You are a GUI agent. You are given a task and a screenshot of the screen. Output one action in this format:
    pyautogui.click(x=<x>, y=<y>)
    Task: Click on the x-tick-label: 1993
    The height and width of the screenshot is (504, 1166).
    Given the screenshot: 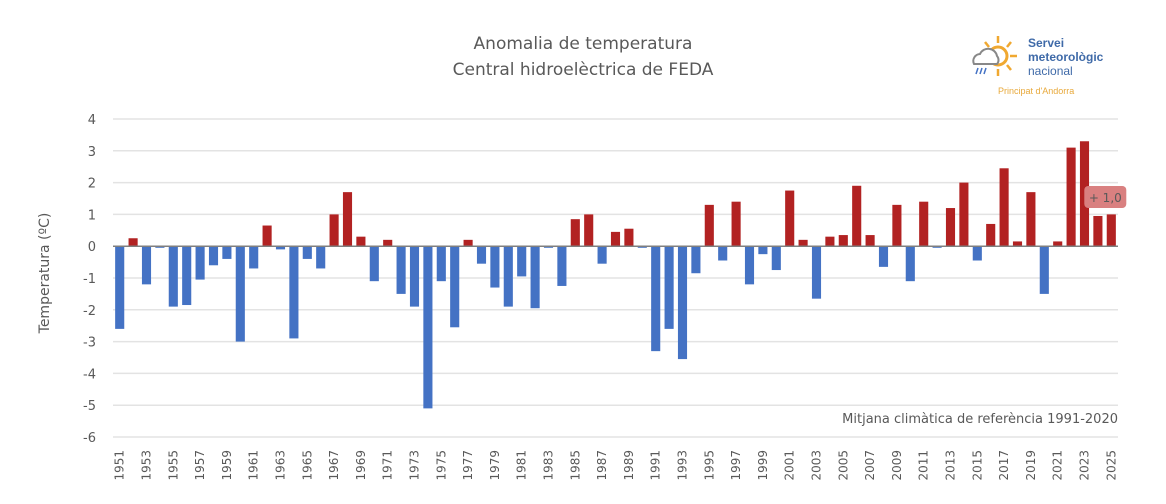 What is the action you would take?
    pyautogui.click(x=683, y=465)
    